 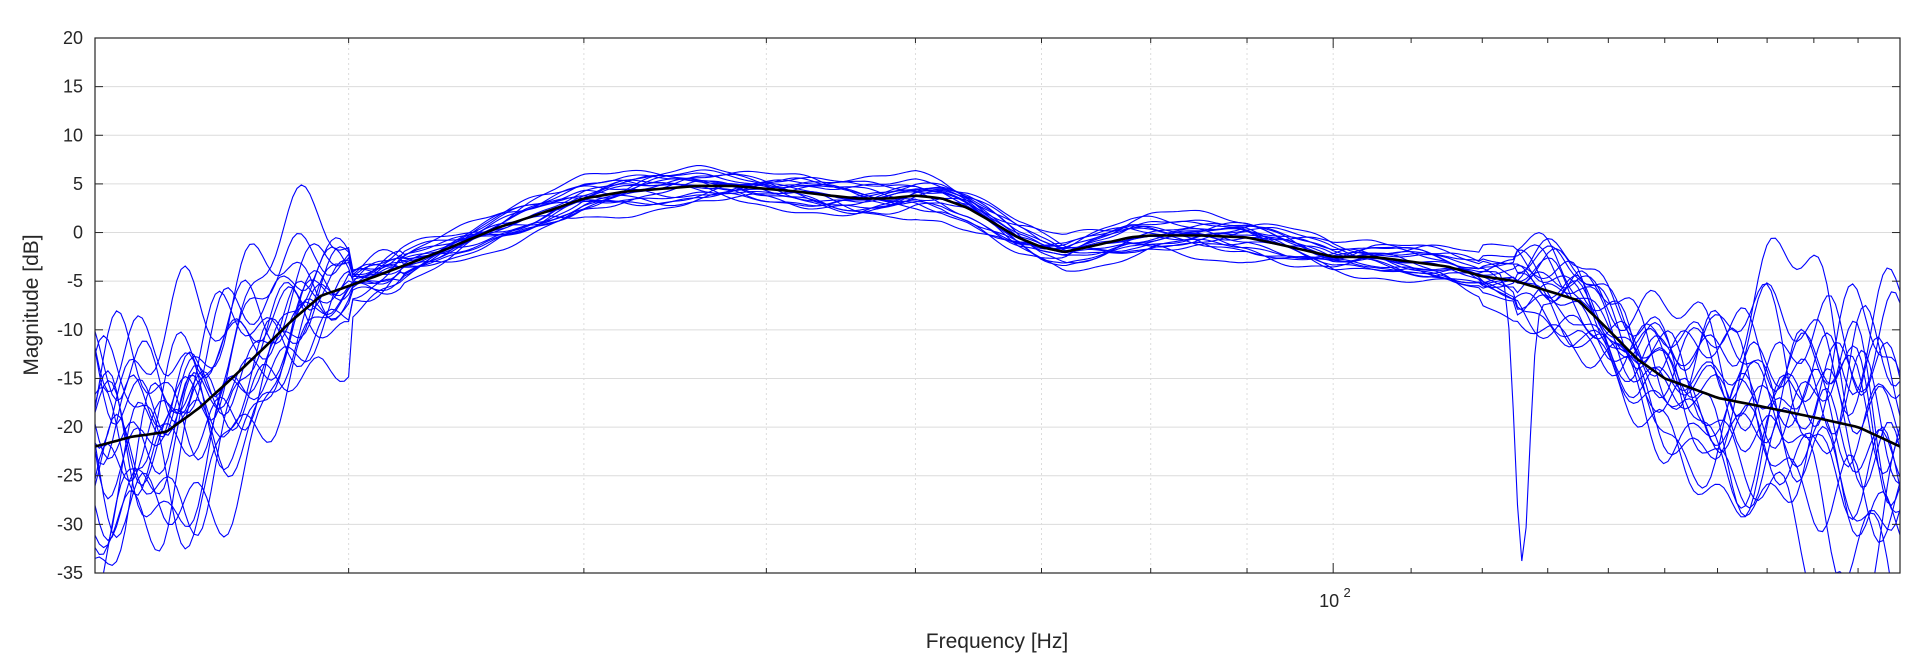 I want to click on x-tick-label-exponent: 2, so click(x=1347, y=592).